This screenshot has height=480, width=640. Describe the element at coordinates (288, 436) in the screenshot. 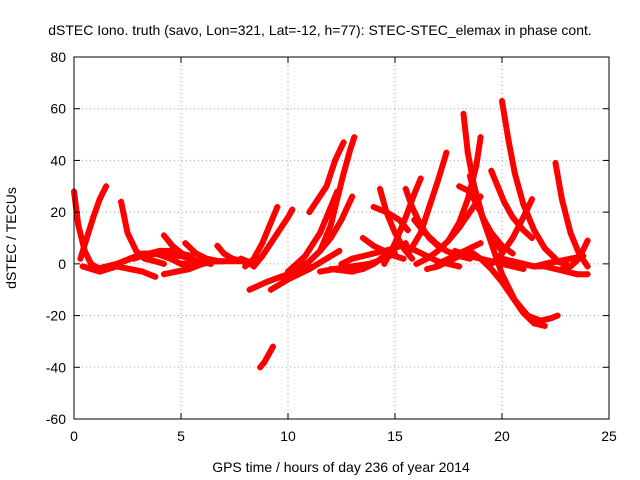

I see `x-tick-label: 10` at that location.